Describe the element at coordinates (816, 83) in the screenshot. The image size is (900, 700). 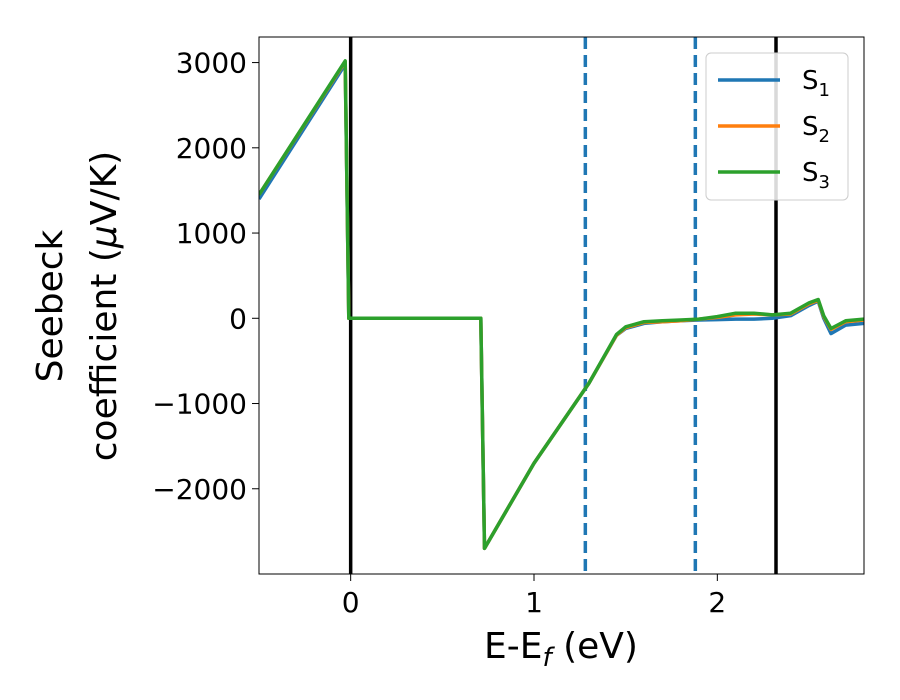
I see `legend-label-s1: S1` at that location.